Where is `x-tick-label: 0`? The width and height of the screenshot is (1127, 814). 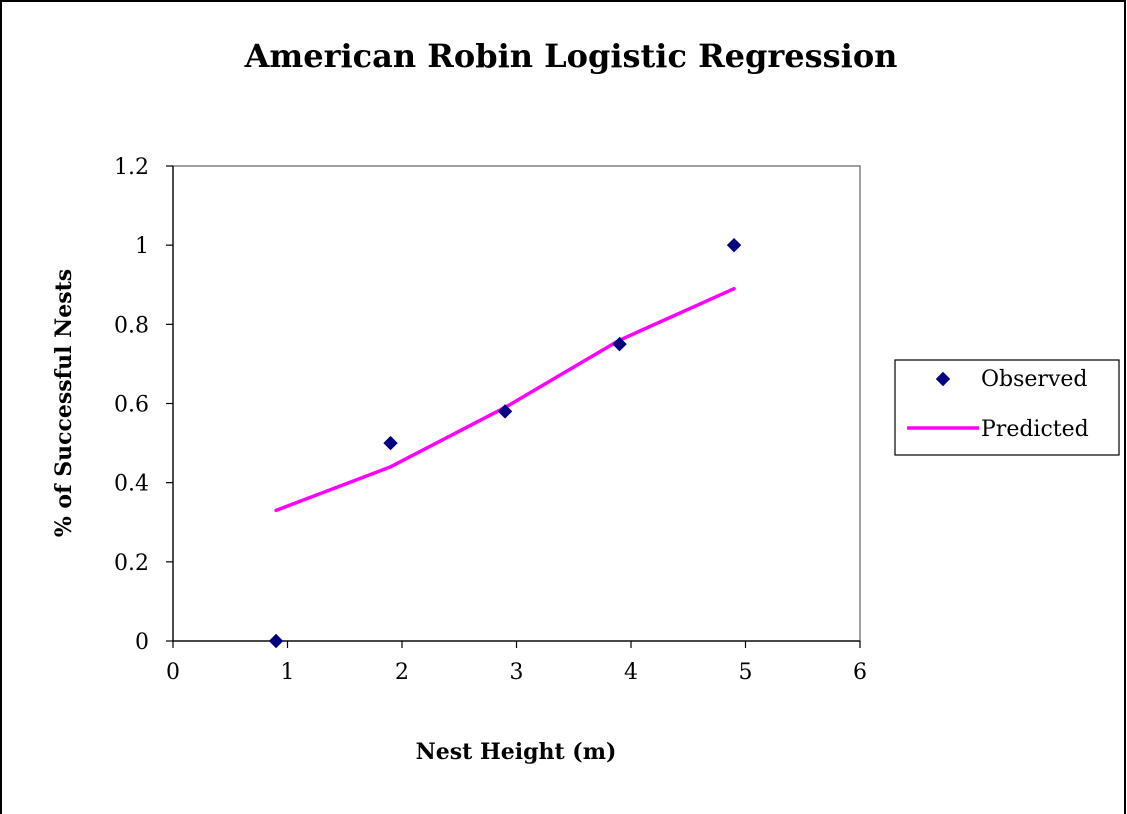 x-tick-label: 0 is located at coordinates (173, 672).